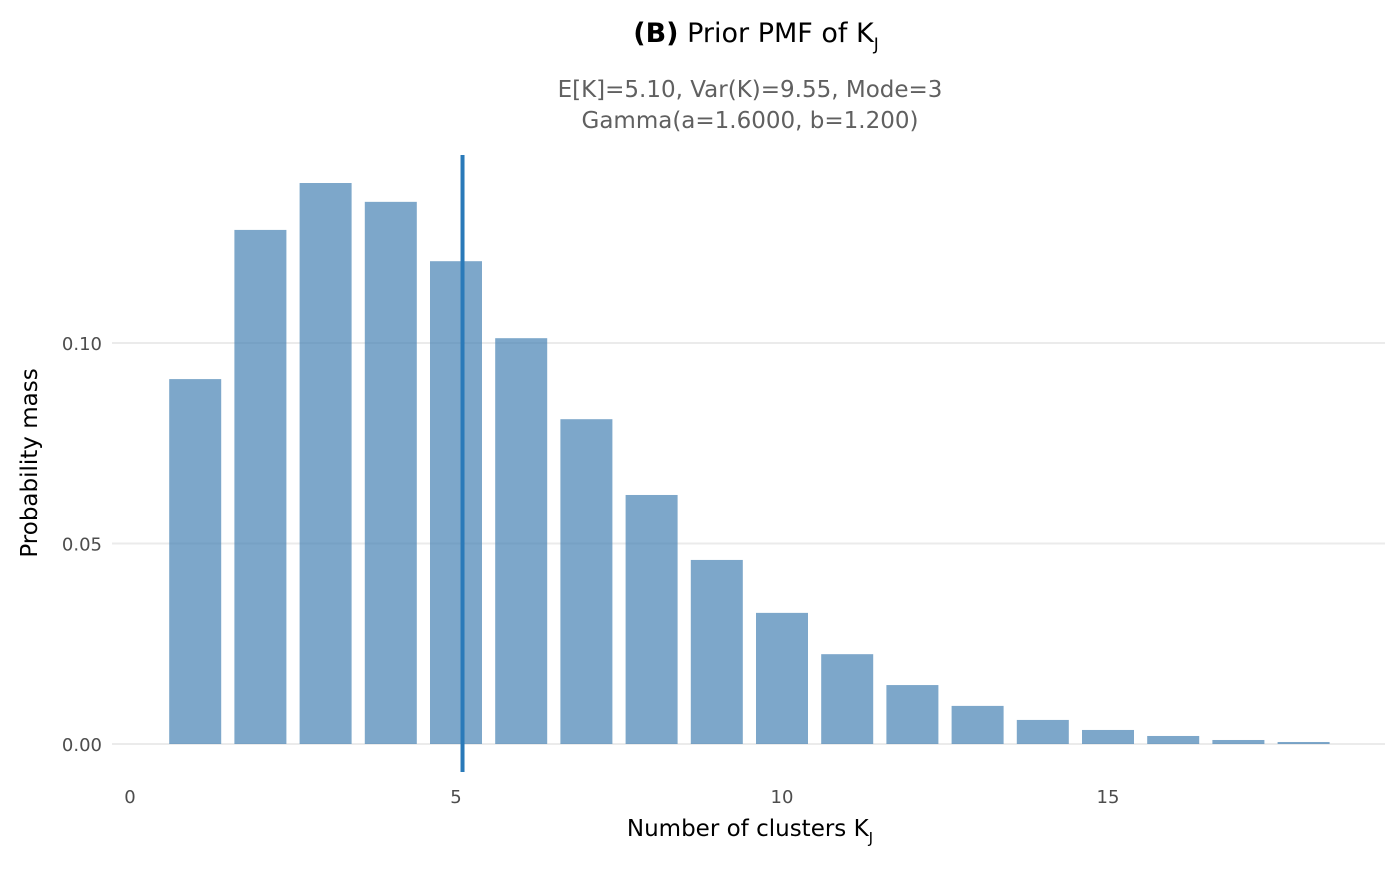 Image resolution: width=1400 pixels, height=870 pixels. What do you see at coordinates (455, 797) in the screenshot?
I see `x-tick-label: 5` at bounding box center [455, 797].